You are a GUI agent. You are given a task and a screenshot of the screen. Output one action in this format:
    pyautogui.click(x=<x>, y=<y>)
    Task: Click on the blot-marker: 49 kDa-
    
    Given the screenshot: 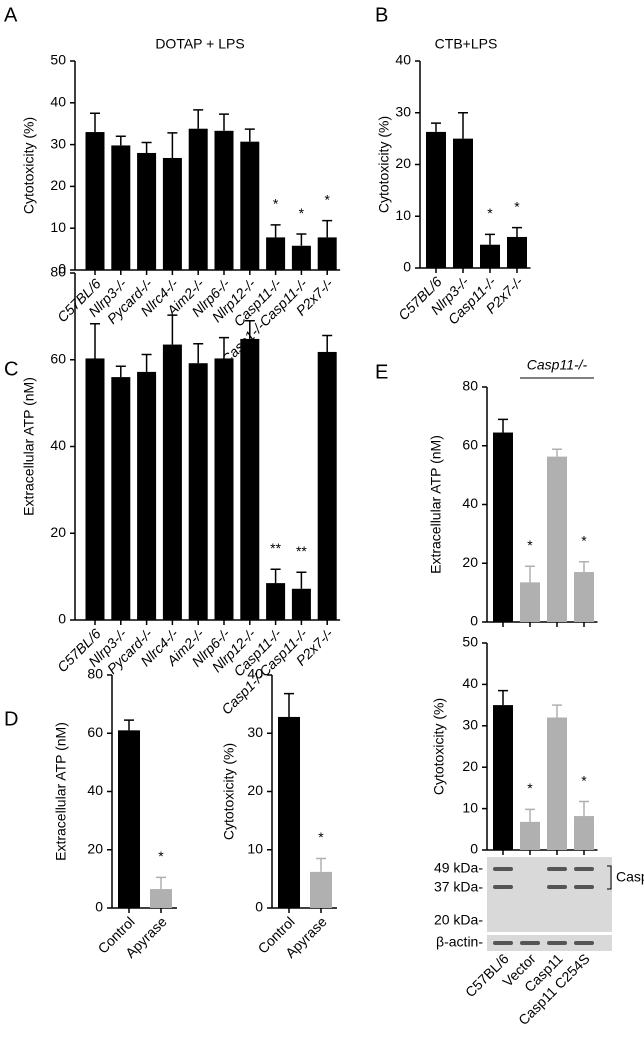 What is the action you would take?
    pyautogui.click(x=458, y=868)
    